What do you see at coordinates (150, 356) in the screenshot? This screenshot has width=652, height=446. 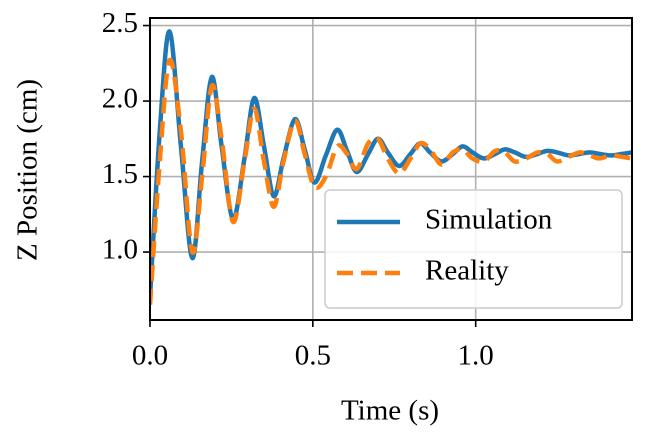 I see `x-tick-label: 0.0` at bounding box center [150, 356].